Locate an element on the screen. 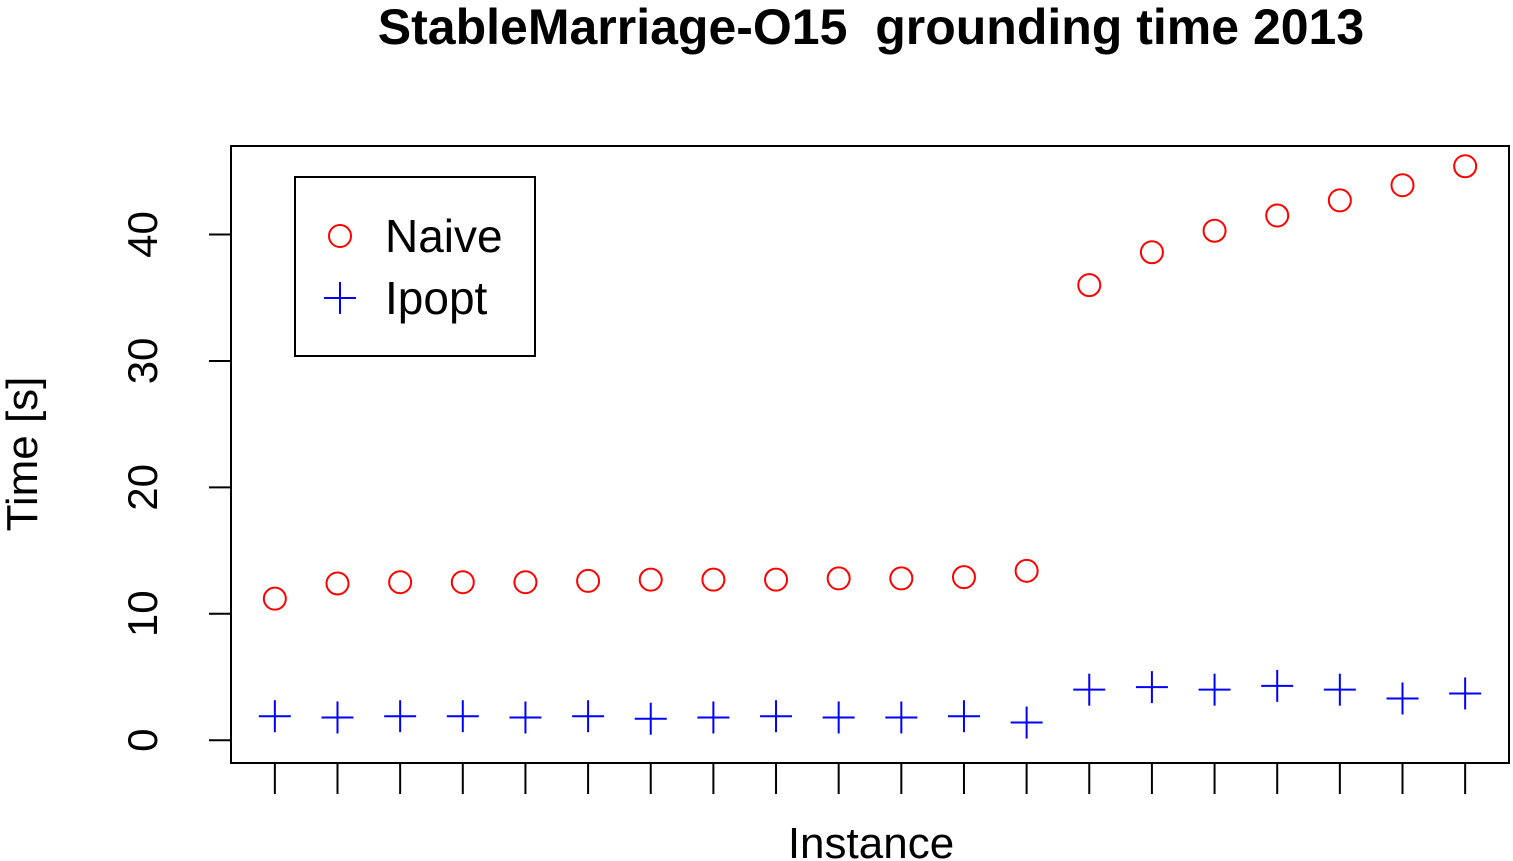  y-tick-label: 30 is located at coordinates (142, 361).